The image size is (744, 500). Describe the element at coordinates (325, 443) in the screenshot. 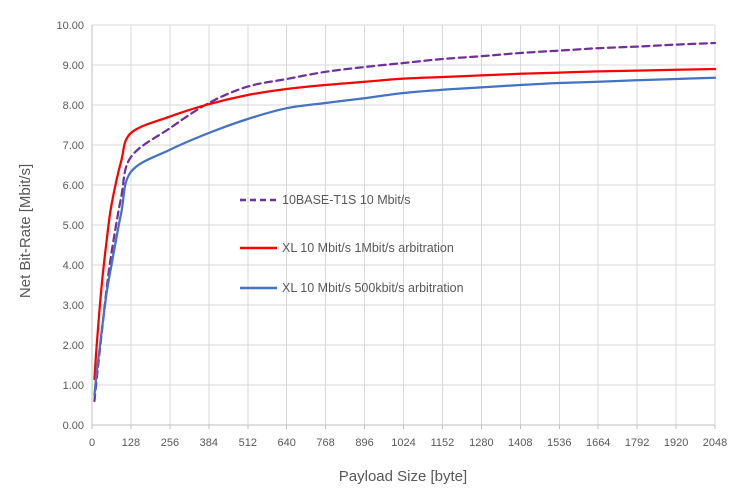

I see `x-tick-label: 768` at that location.